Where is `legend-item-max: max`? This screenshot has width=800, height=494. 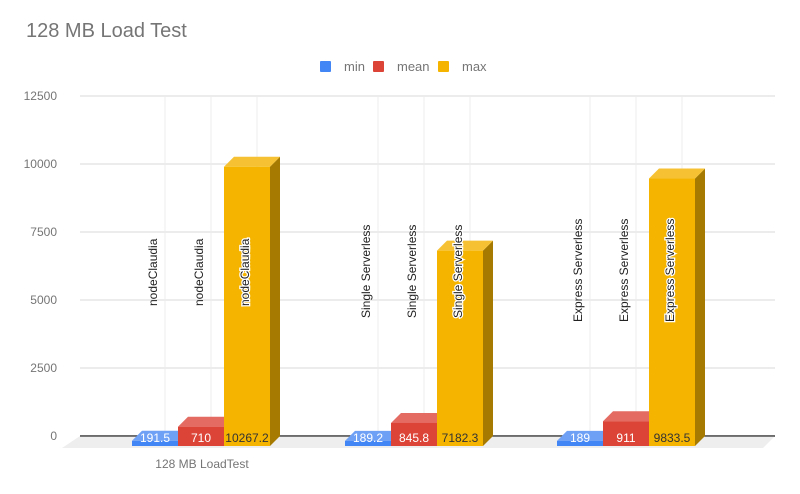
legend-item-max: max is located at coordinates (462, 66).